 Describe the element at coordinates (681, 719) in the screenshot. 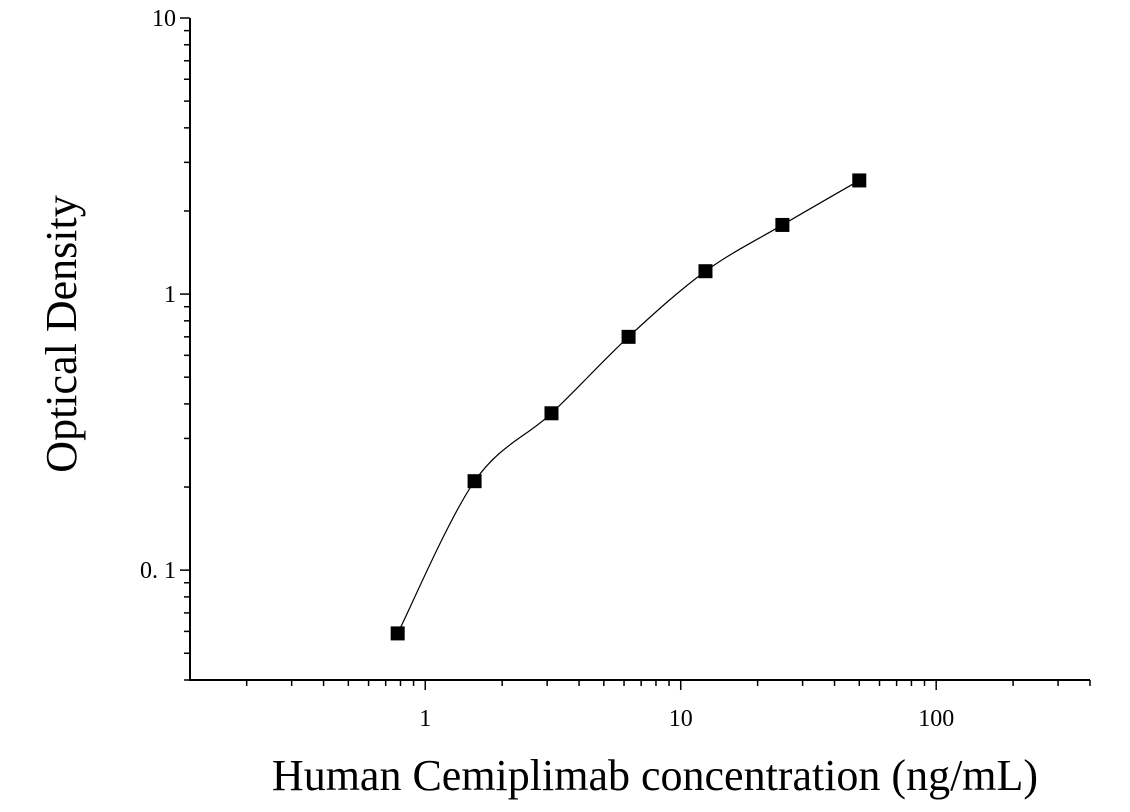

I see `x-tick-label: 10` at that location.